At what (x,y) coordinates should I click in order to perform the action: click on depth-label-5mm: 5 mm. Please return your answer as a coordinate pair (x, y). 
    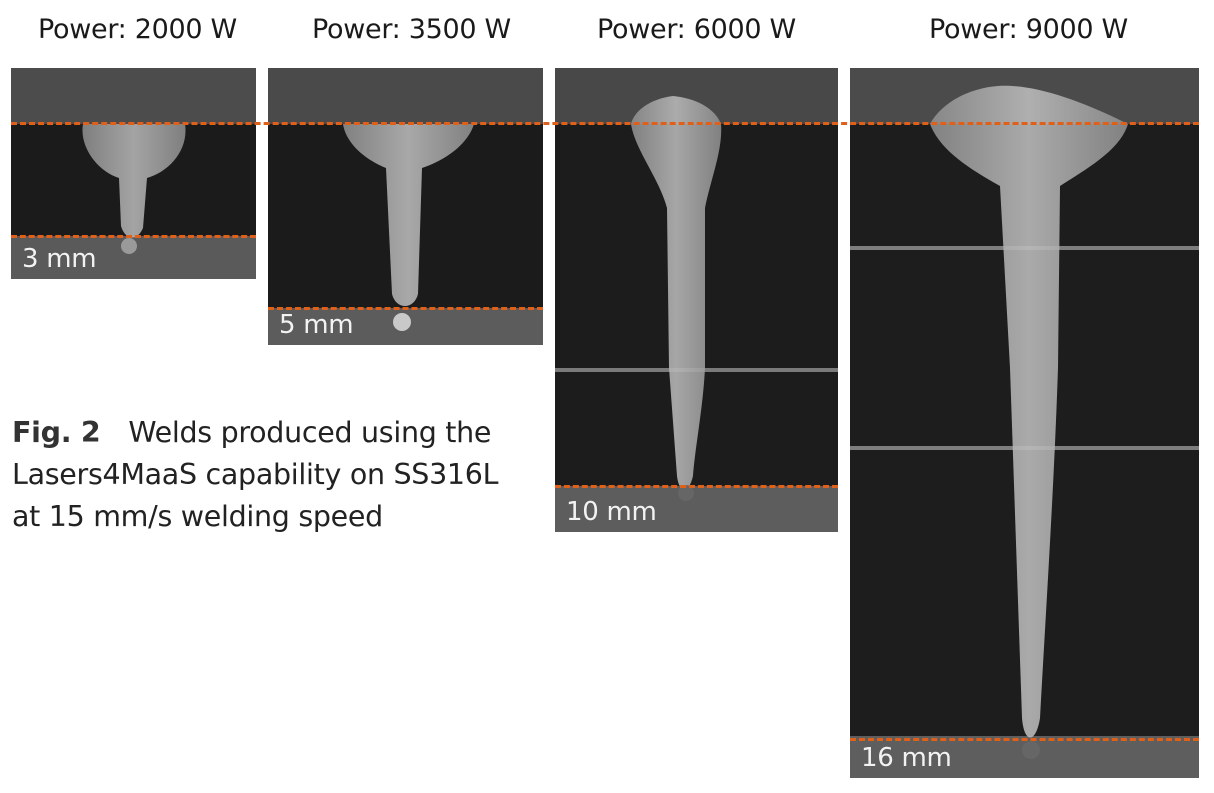
    Looking at the image, I should click on (316, 325).